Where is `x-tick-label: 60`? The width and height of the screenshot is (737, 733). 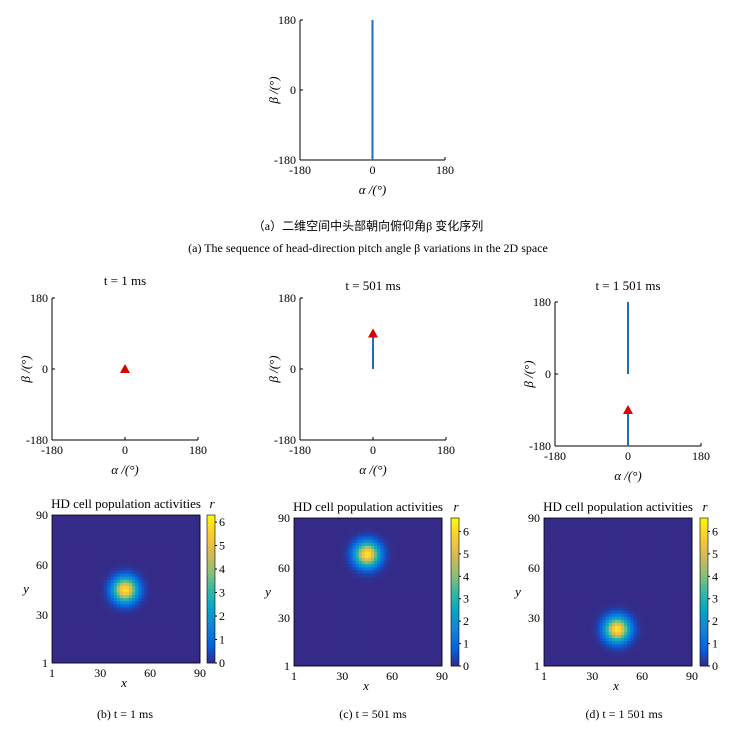
x-tick-label: 60 is located at coordinates (392, 676).